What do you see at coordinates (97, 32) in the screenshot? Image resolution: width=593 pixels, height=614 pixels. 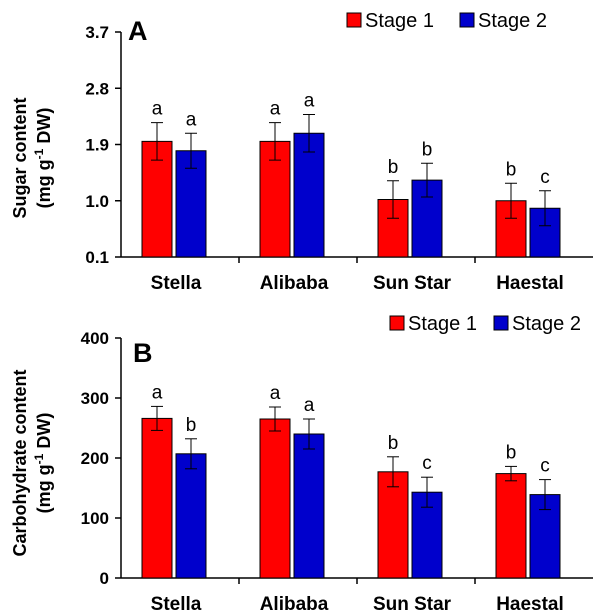 I see `y-tick-label: 3.7` at bounding box center [97, 32].